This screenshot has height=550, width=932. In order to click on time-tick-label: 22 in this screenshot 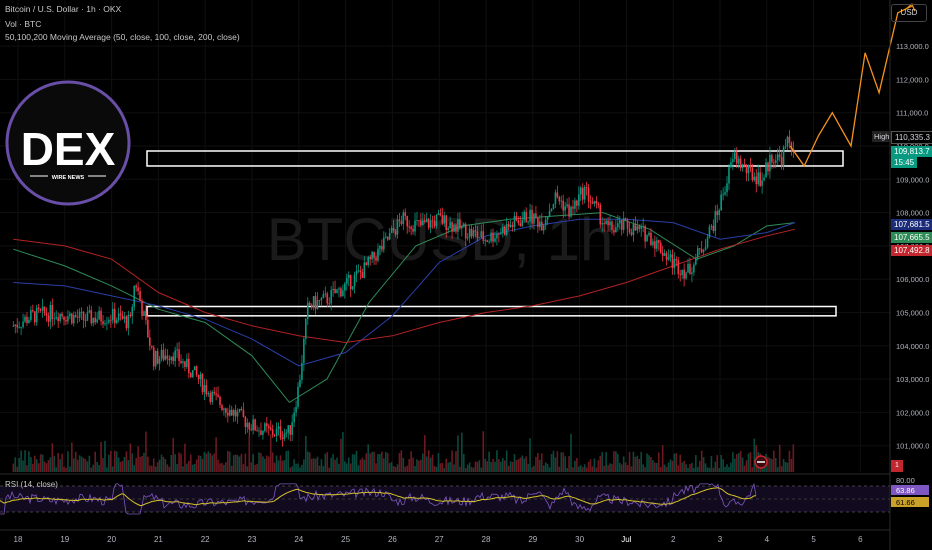, I will do `click(205, 539)`.